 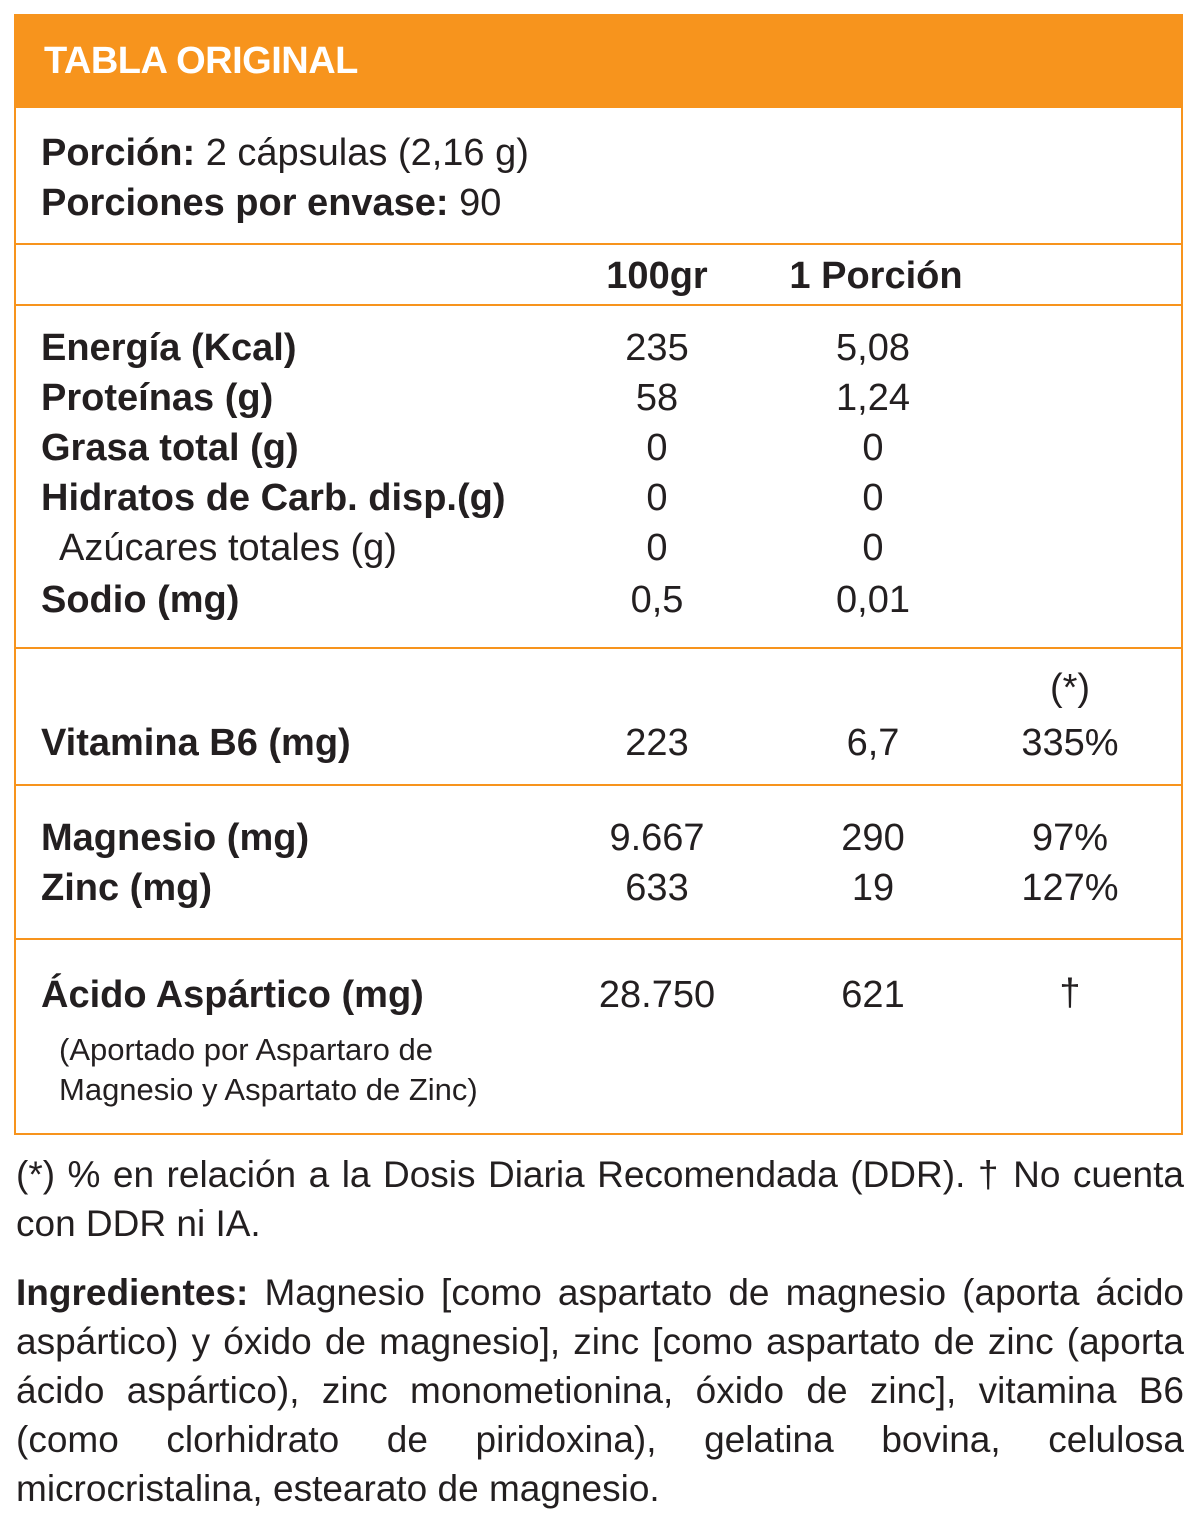 What do you see at coordinates (126, 888) in the screenshot?
I see `mineral-name: Zinc (mg)` at bounding box center [126, 888].